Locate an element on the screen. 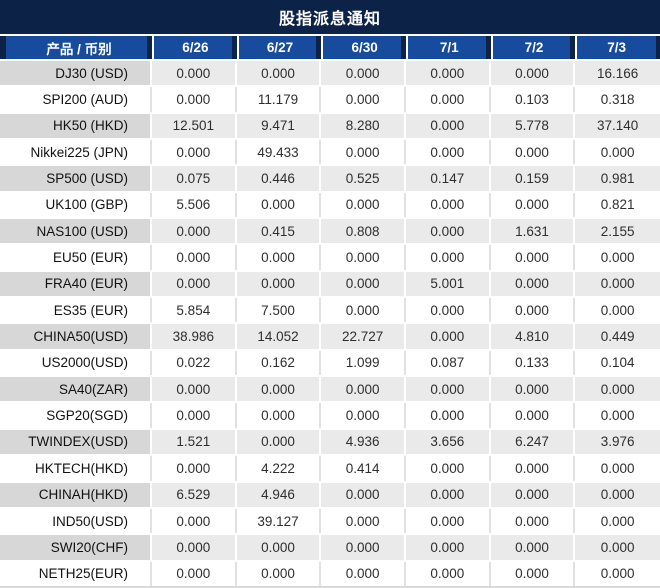 This screenshot has width=660, height=588. date-header-6-27: 6/27 is located at coordinates (279, 47).